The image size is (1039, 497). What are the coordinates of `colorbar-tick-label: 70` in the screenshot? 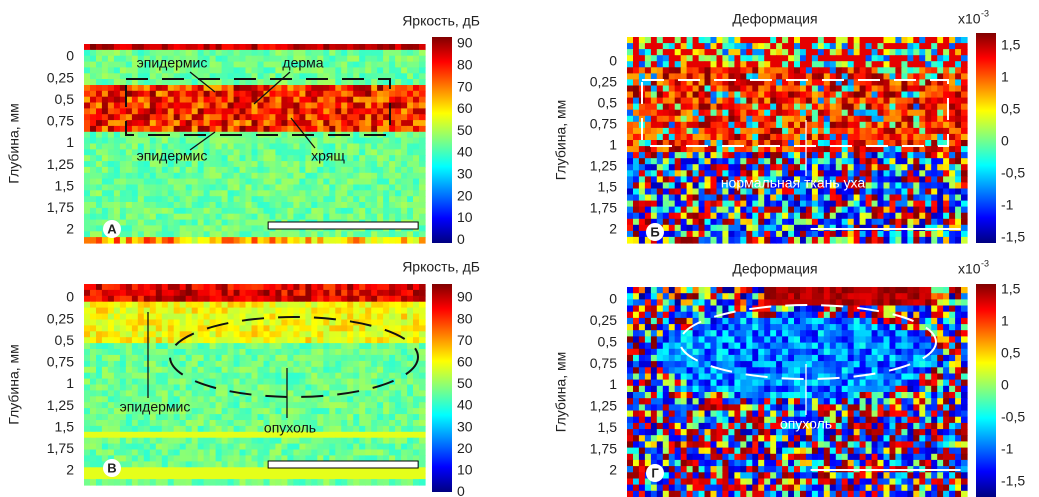 It's located at (465, 86).